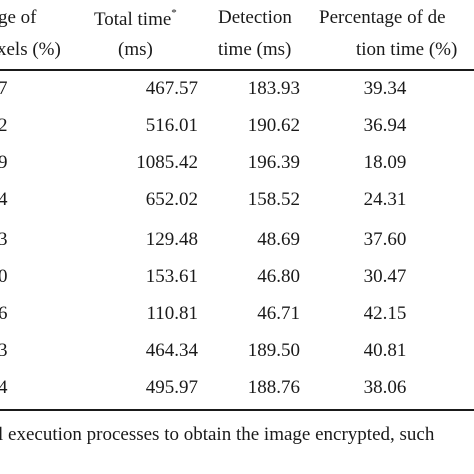 Image resolution: width=474 pixels, height=474 pixels. Describe the element at coordinates (171, 276) in the screenshot. I see `cell-total-time: 153.61` at that location.